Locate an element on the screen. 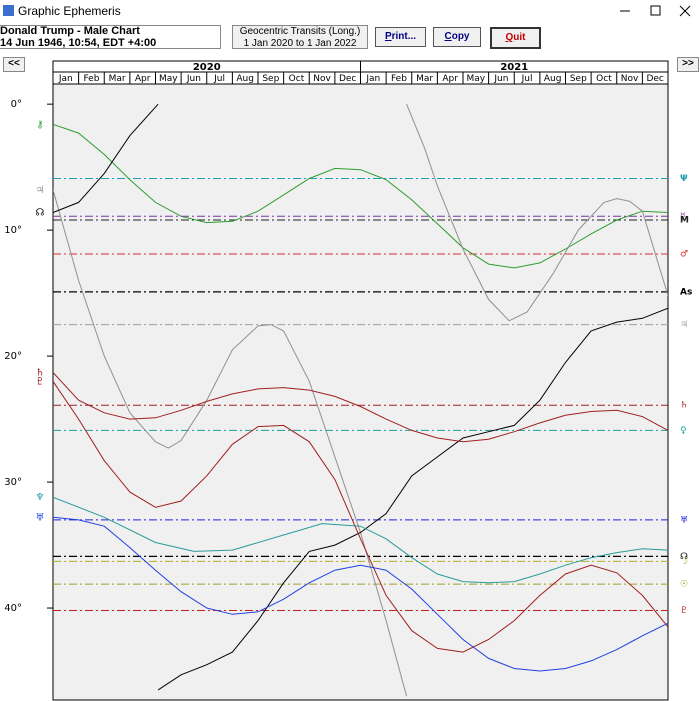 Image resolution: width=700 pixels, height=701 pixels. transit-glyph: ♄ is located at coordinates (40, 372).